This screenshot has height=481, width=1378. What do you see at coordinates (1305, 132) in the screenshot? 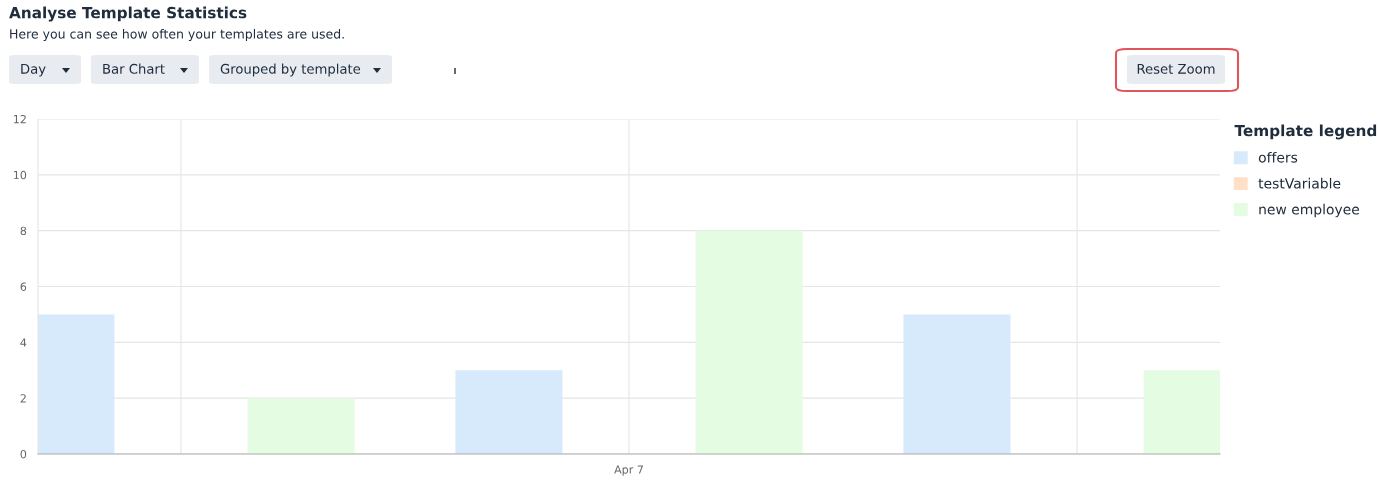
I see `legend-title: Template legend` at bounding box center [1305, 132].